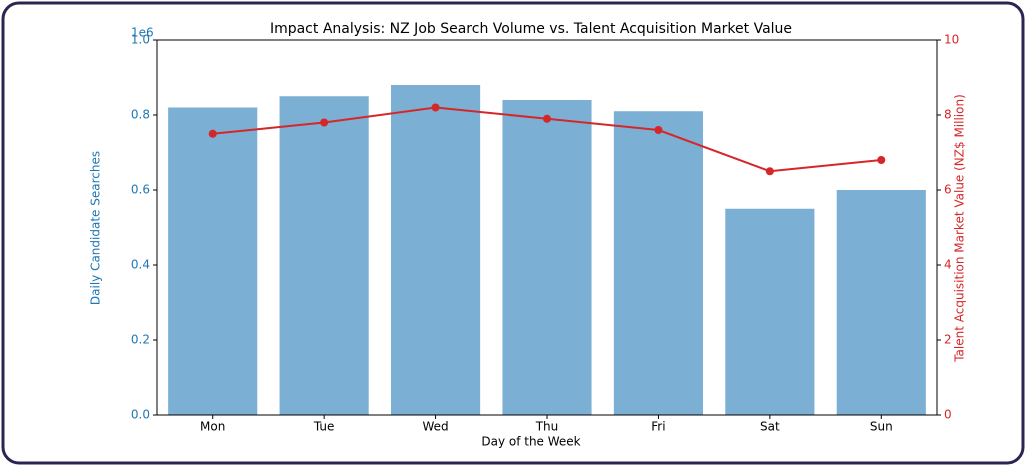 The image size is (1026, 466). What do you see at coordinates (881, 427) in the screenshot?
I see `x-tick-label: Sun` at bounding box center [881, 427].